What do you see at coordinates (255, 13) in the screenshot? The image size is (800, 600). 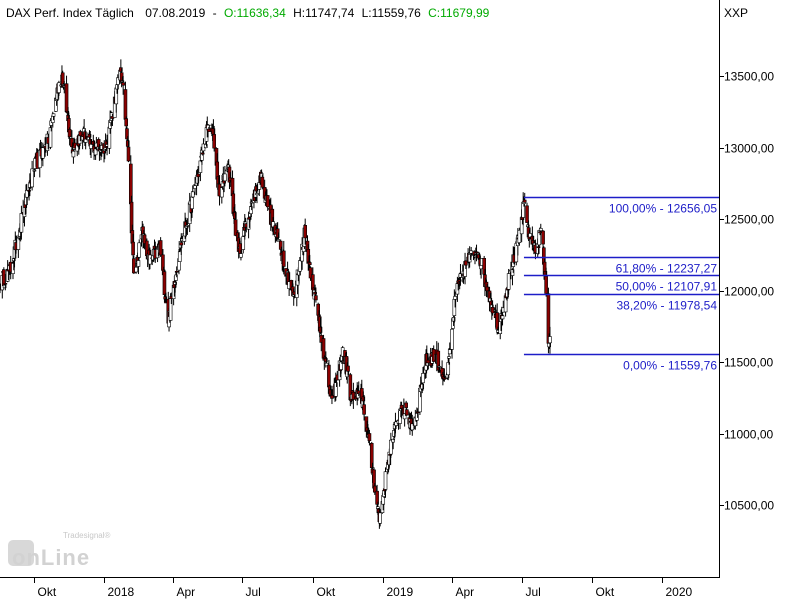 I see `header-open: O:11636,34` at bounding box center [255, 13].